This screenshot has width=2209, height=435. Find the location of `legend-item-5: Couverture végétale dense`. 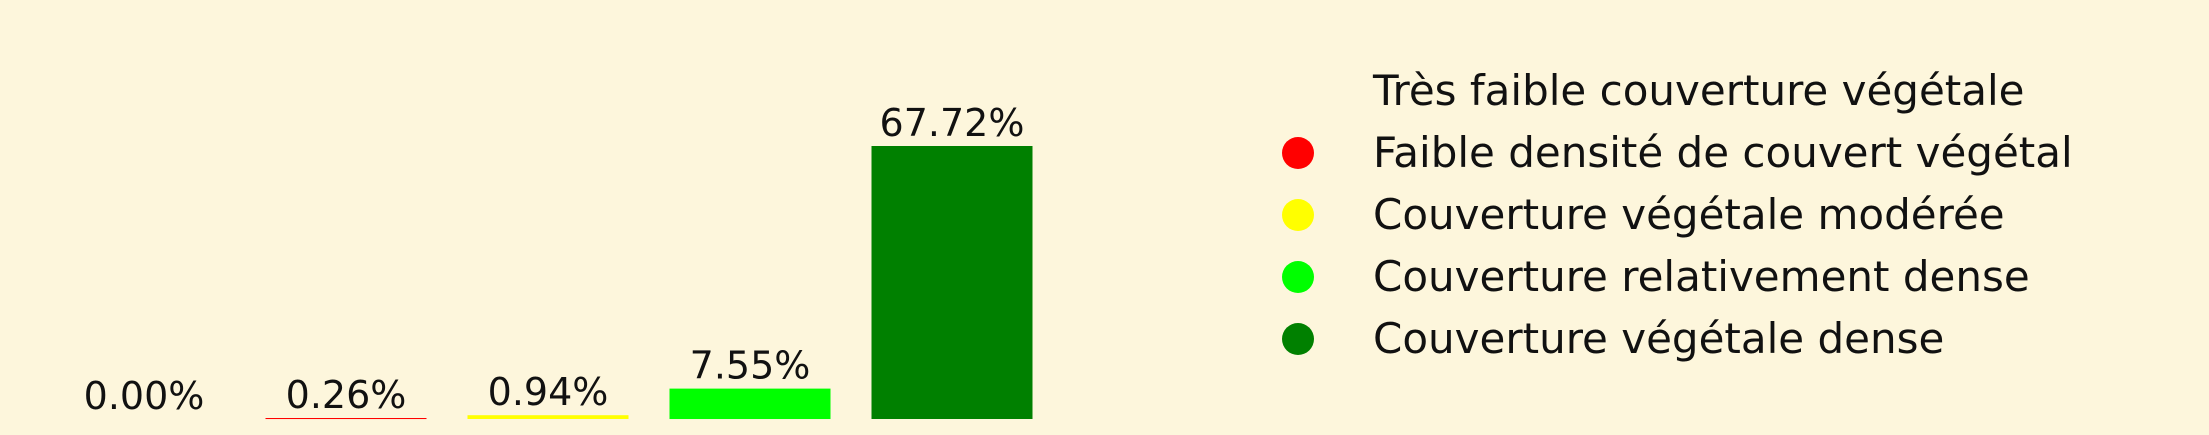

legend-item-5: Couverture végétale dense is located at coordinates (1613, 338).